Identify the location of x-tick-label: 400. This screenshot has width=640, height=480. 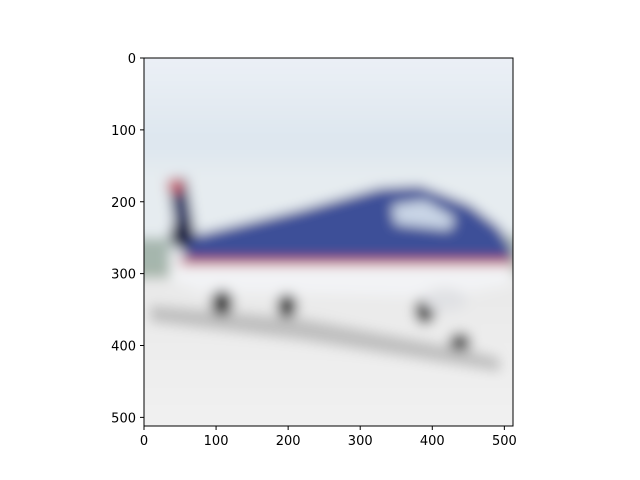
(432, 441).